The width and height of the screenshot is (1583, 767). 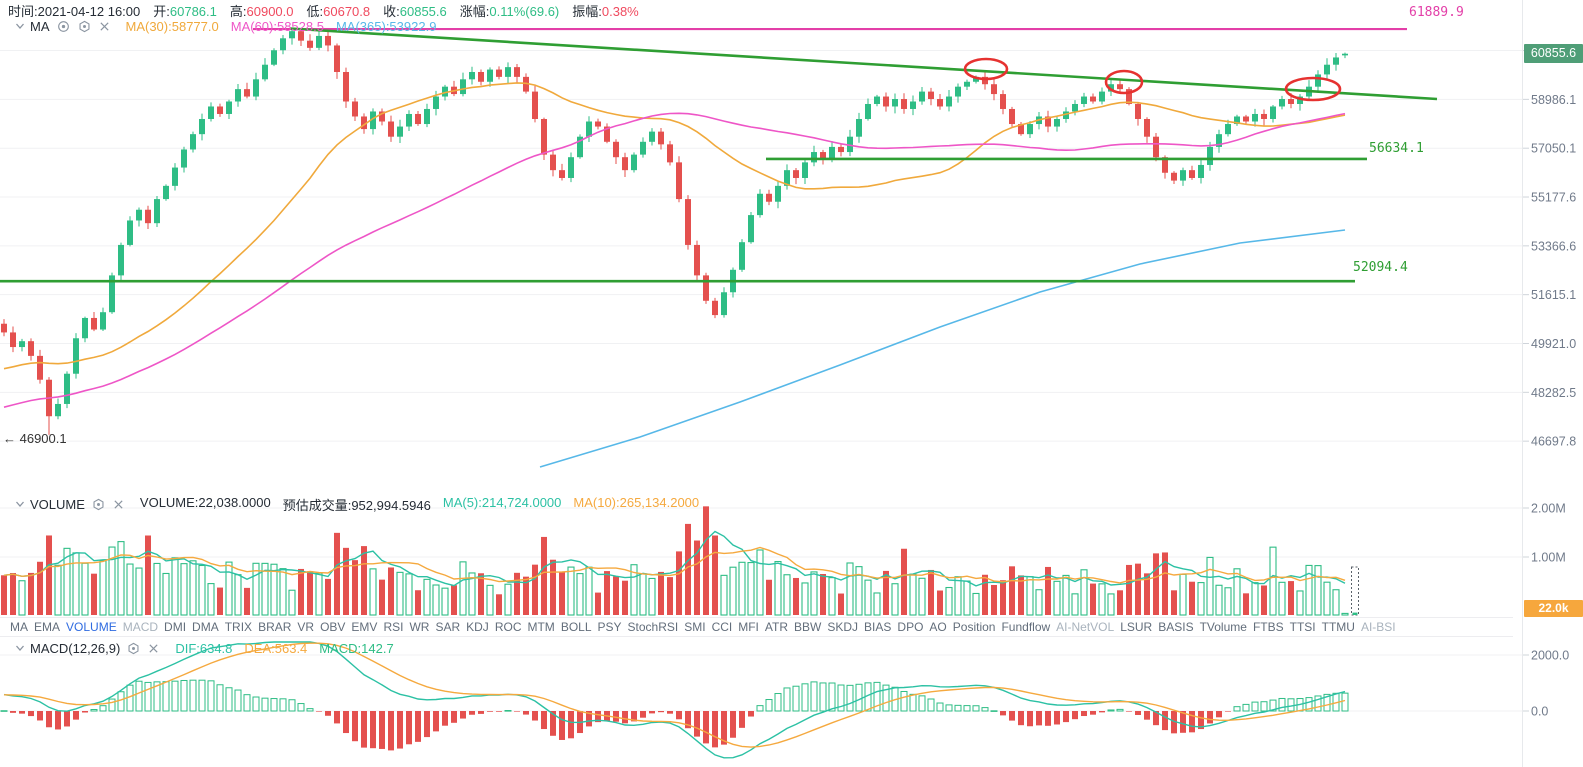 I want to click on indicator-value: 预估成交量:952,994.5946, so click(x=356, y=505).